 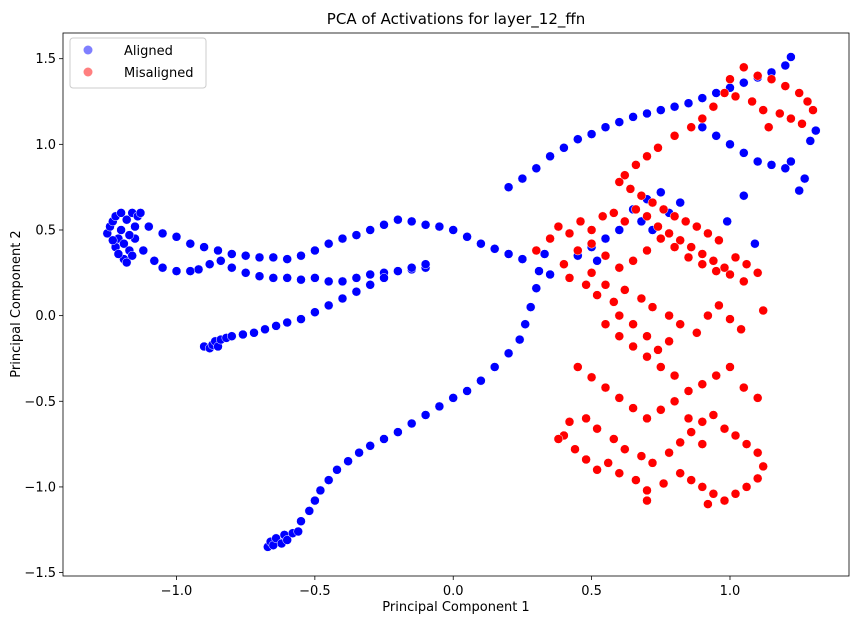 What do you see at coordinates (148, 51) in the screenshot?
I see `legend-label-aligned: Aligned` at bounding box center [148, 51].